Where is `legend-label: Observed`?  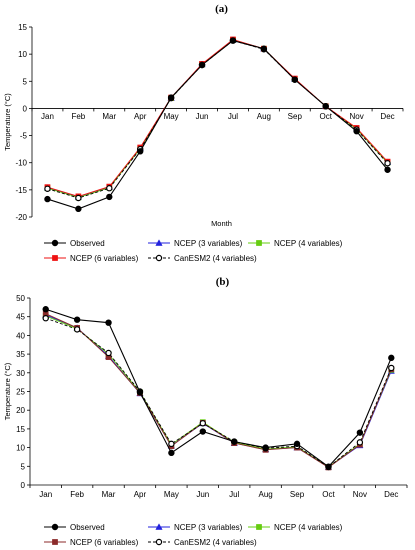
legend-label: Observed is located at coordinates (87, 243).